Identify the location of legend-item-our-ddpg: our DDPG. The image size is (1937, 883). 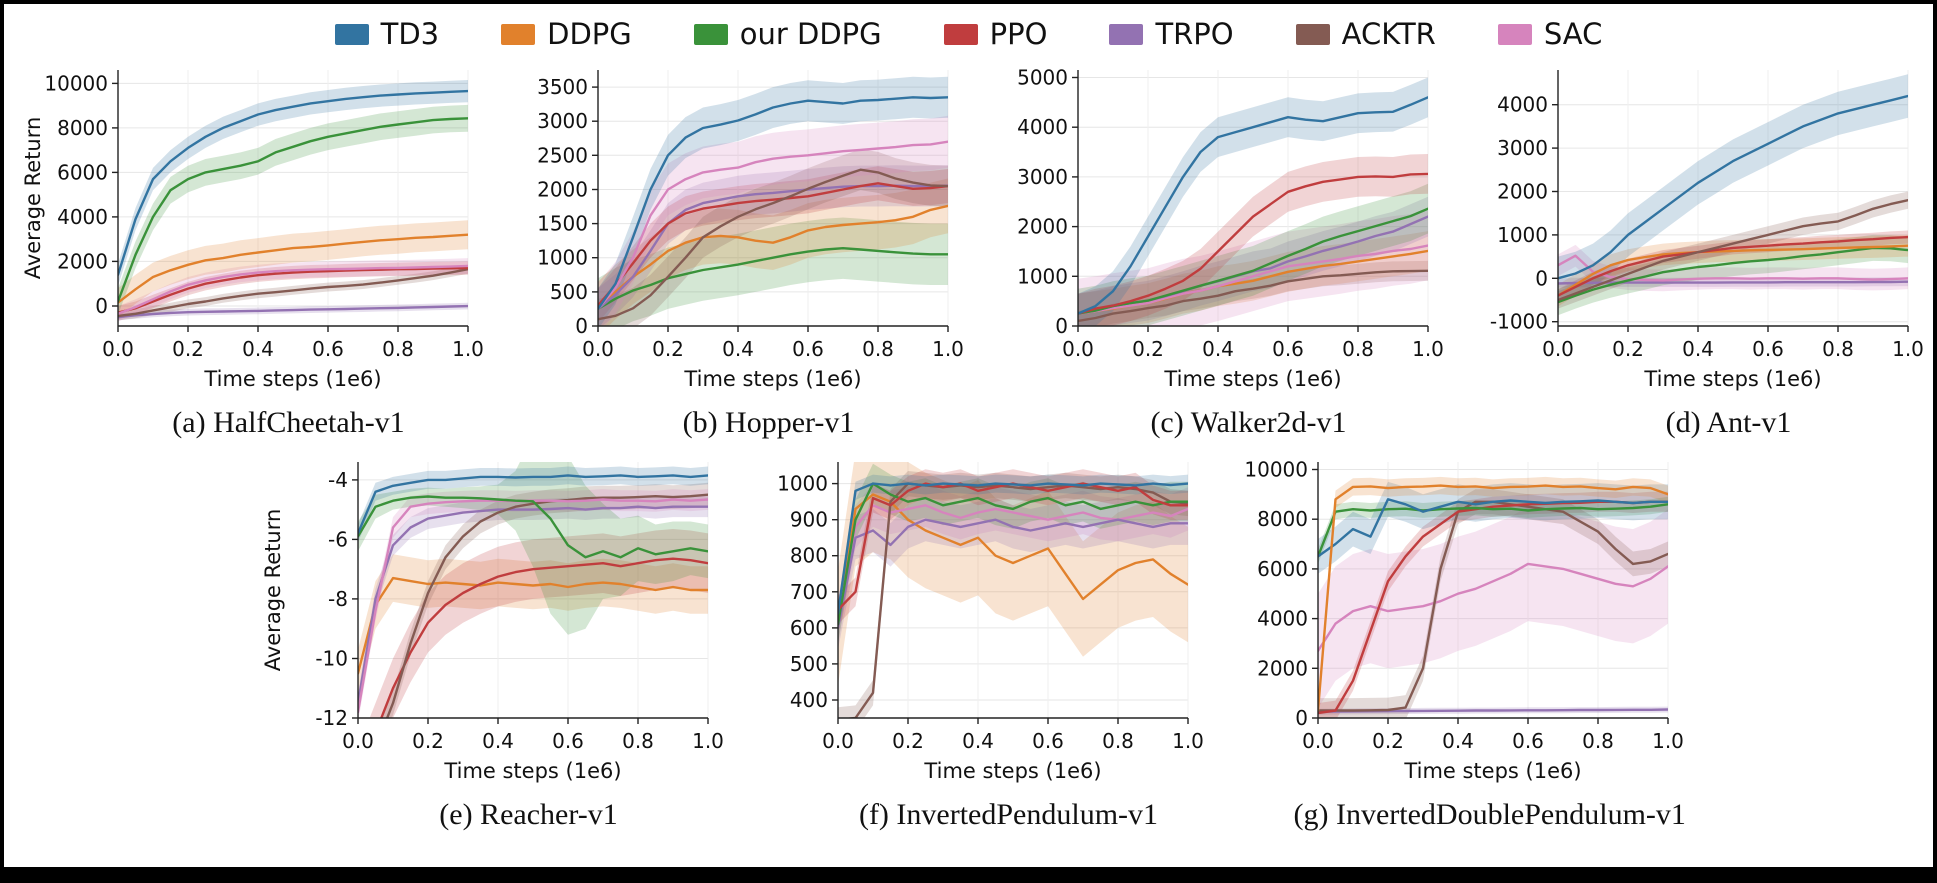
(787, 34).